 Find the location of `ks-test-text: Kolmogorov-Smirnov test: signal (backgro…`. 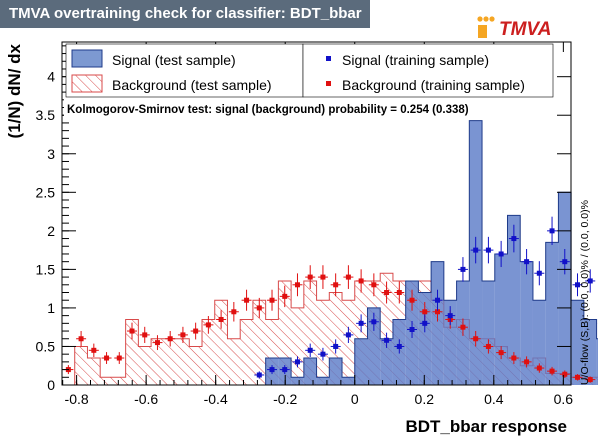

ks-test-text: Kolmogorov-Smirnov test: signal (backgro… is located at coordinates (268, 110).